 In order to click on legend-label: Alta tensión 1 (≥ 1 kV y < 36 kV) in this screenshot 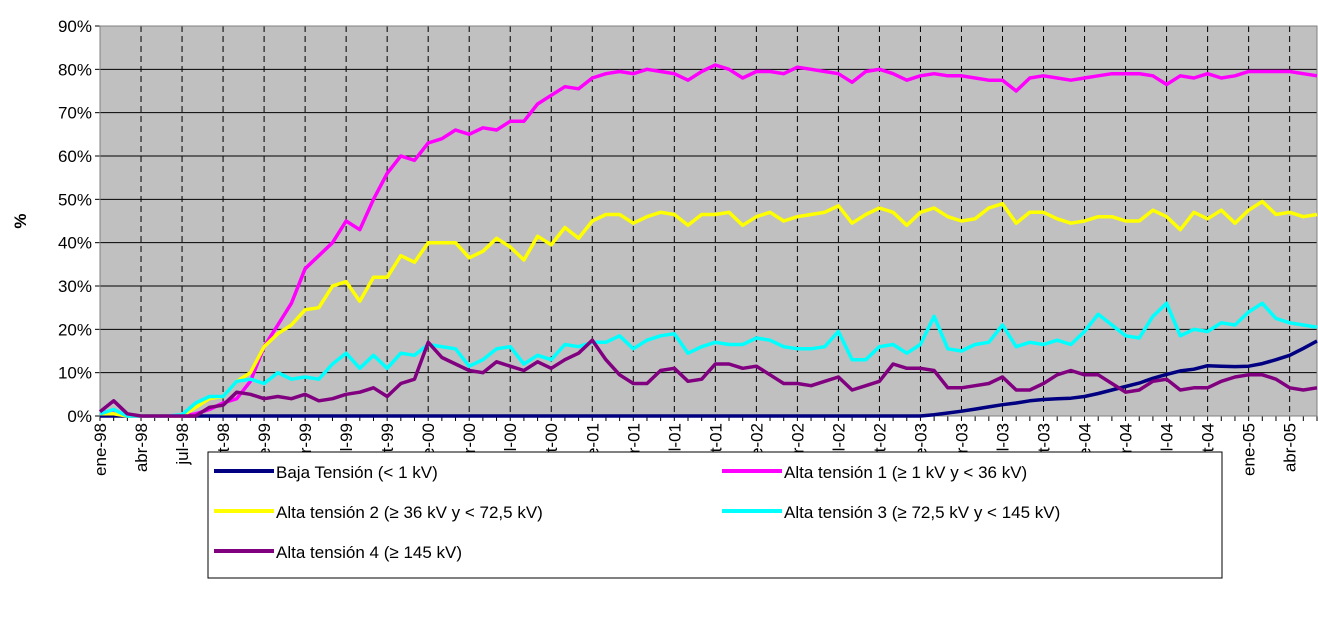, I will do `click(905, 472)`.